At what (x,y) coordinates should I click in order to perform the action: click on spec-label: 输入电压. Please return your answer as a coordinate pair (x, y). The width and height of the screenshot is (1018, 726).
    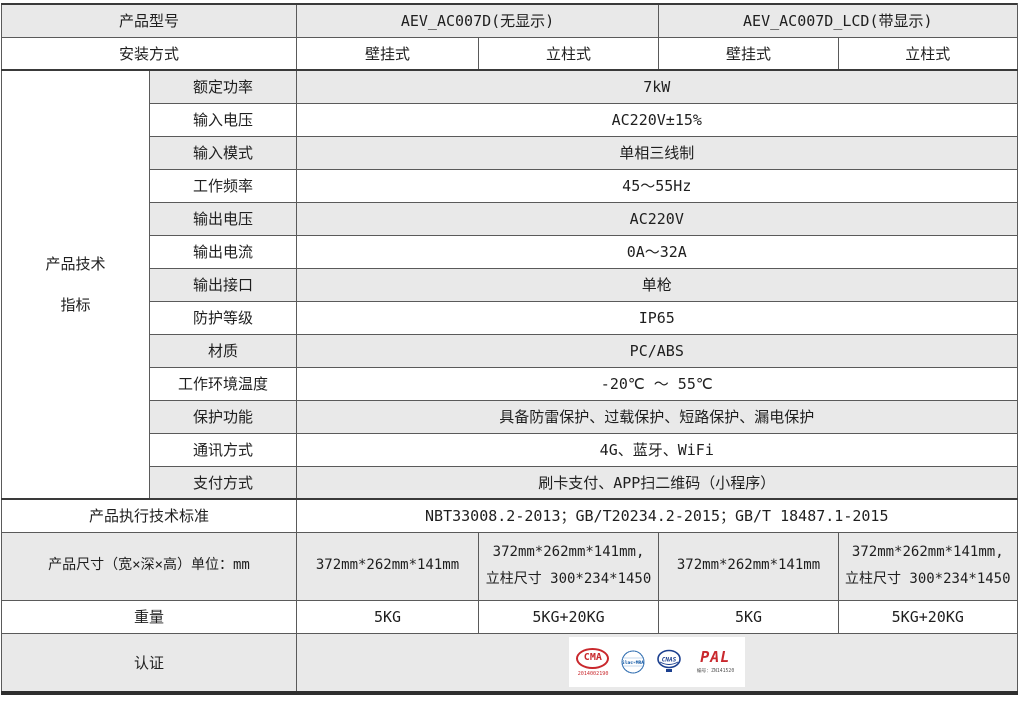
    Looking at the image, I should click on (223, 119).